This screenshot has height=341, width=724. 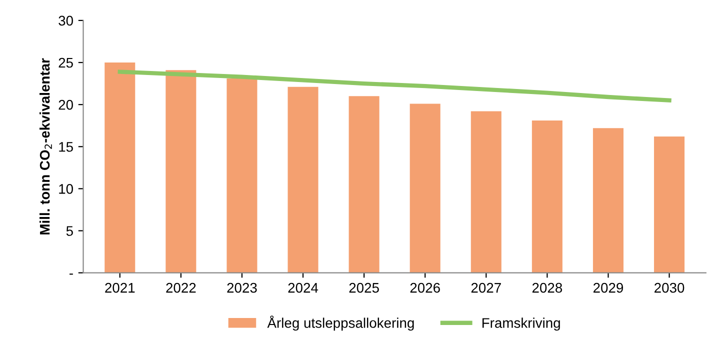 What do you see at coordinates (395, 86) in the screenshot?
I see `line-series` at bounding box center [395, 86].